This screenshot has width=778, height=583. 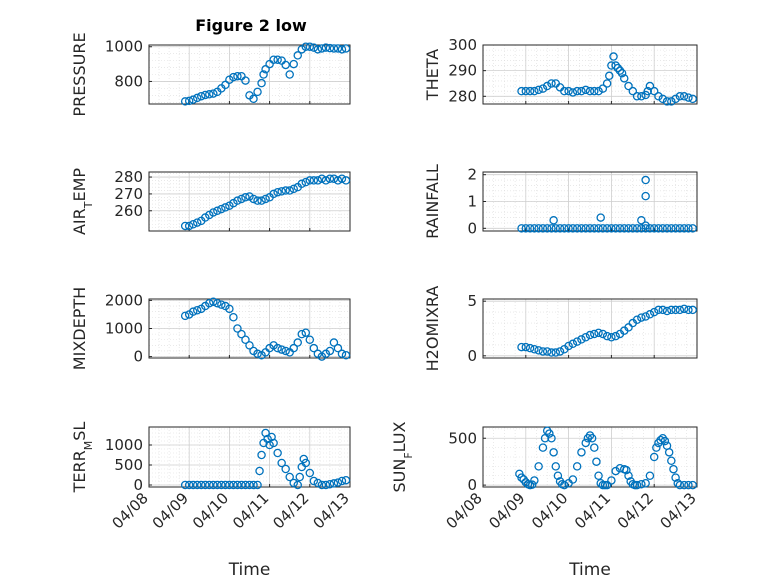 I want to click on y-axis-label-part: T, so click(x=88, y=205).